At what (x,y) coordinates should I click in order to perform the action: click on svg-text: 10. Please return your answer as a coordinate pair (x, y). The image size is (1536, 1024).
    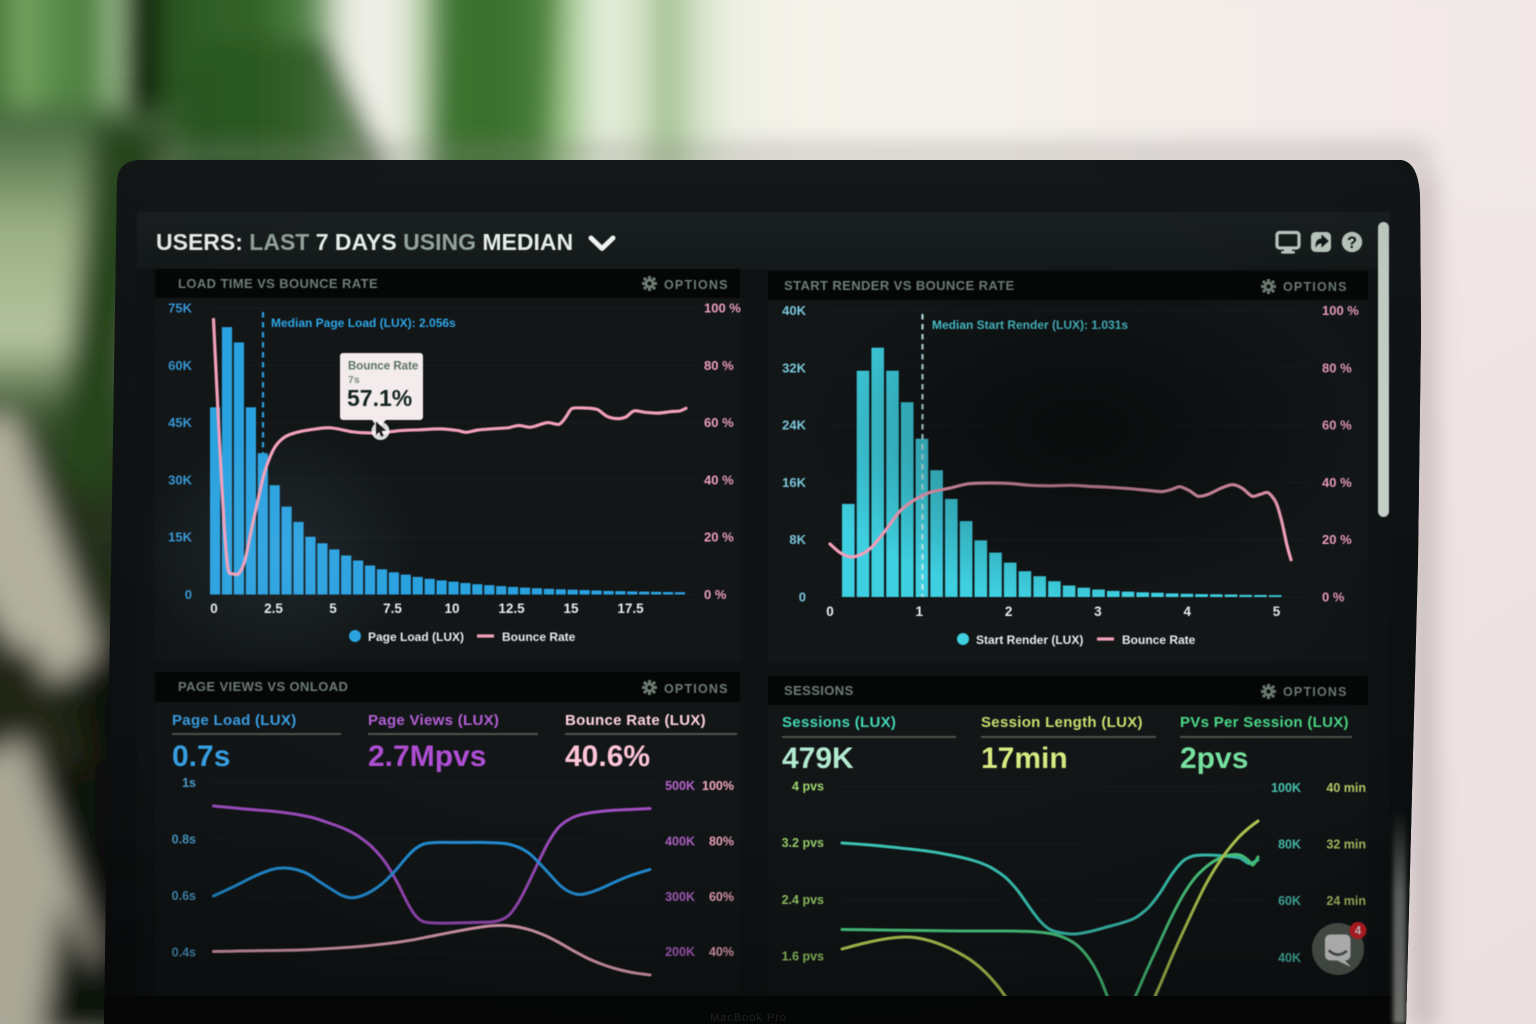
    Looking at the image, I should click on (451, 608).